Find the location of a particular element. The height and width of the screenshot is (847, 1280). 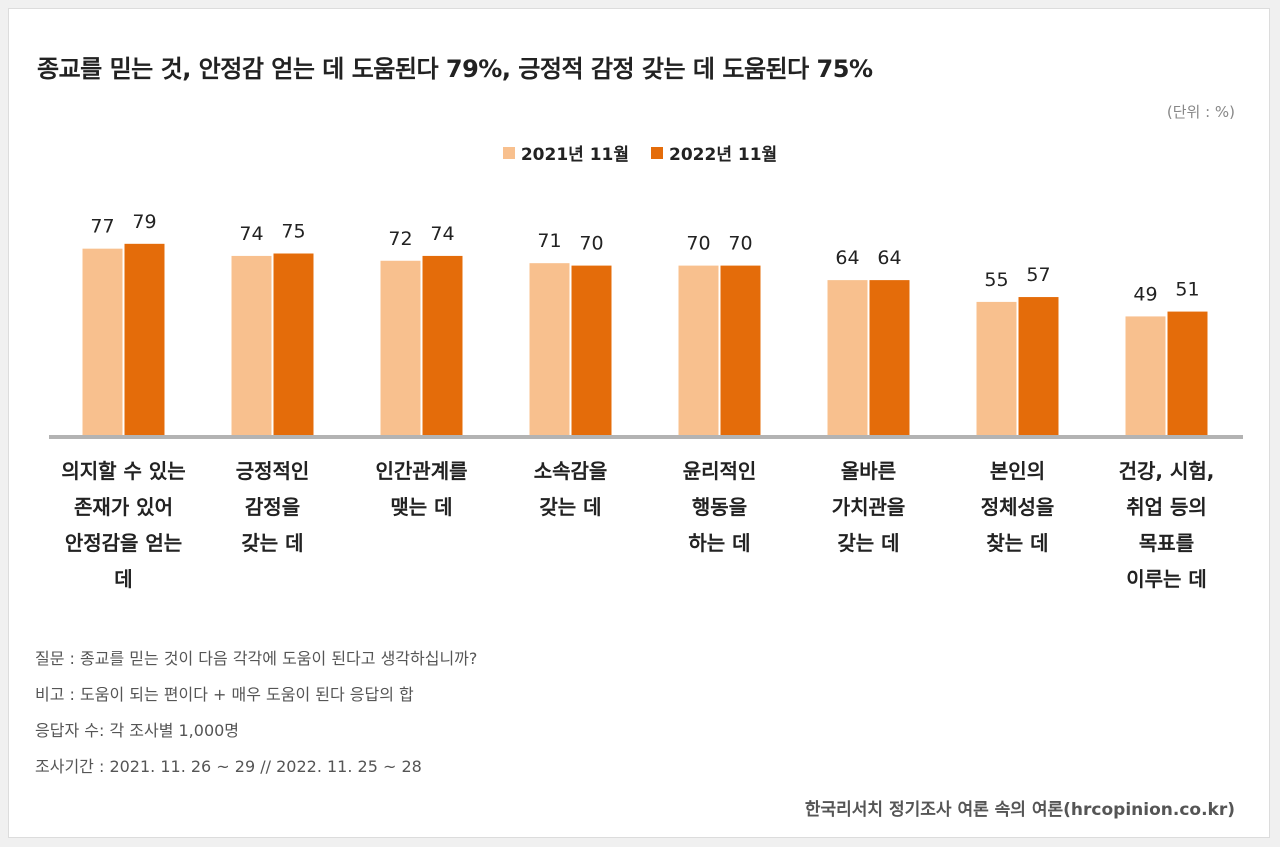

data-label-2021-1: 74 is located at coordinates (251, 234).